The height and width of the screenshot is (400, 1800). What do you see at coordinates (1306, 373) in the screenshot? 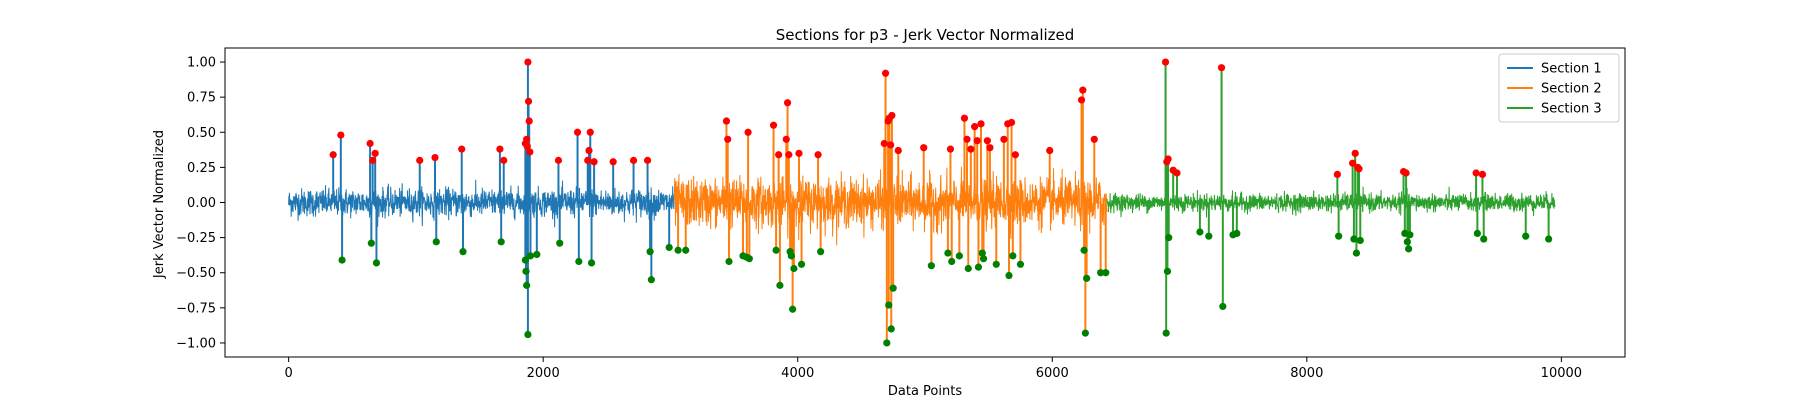
I see `x-tick-label: 8000` at bounding box center [1306, 373].